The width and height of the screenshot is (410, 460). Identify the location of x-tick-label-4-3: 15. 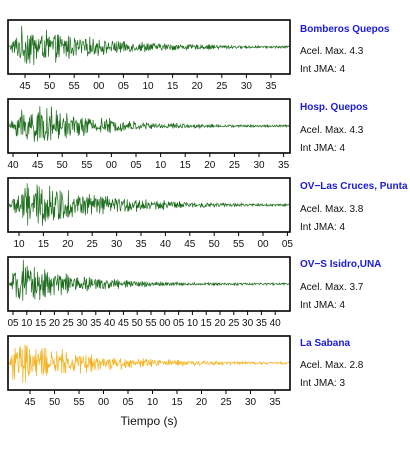
(41, 323).